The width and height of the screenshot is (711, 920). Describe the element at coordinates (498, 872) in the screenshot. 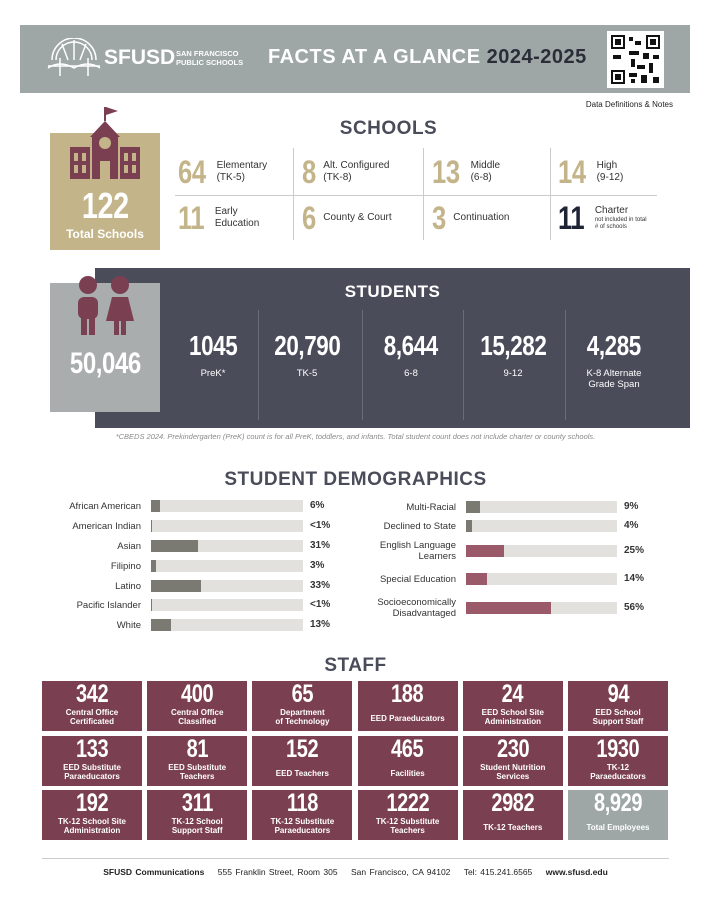

I see `footer-phone: Tel: 415.241.6565` at that location.